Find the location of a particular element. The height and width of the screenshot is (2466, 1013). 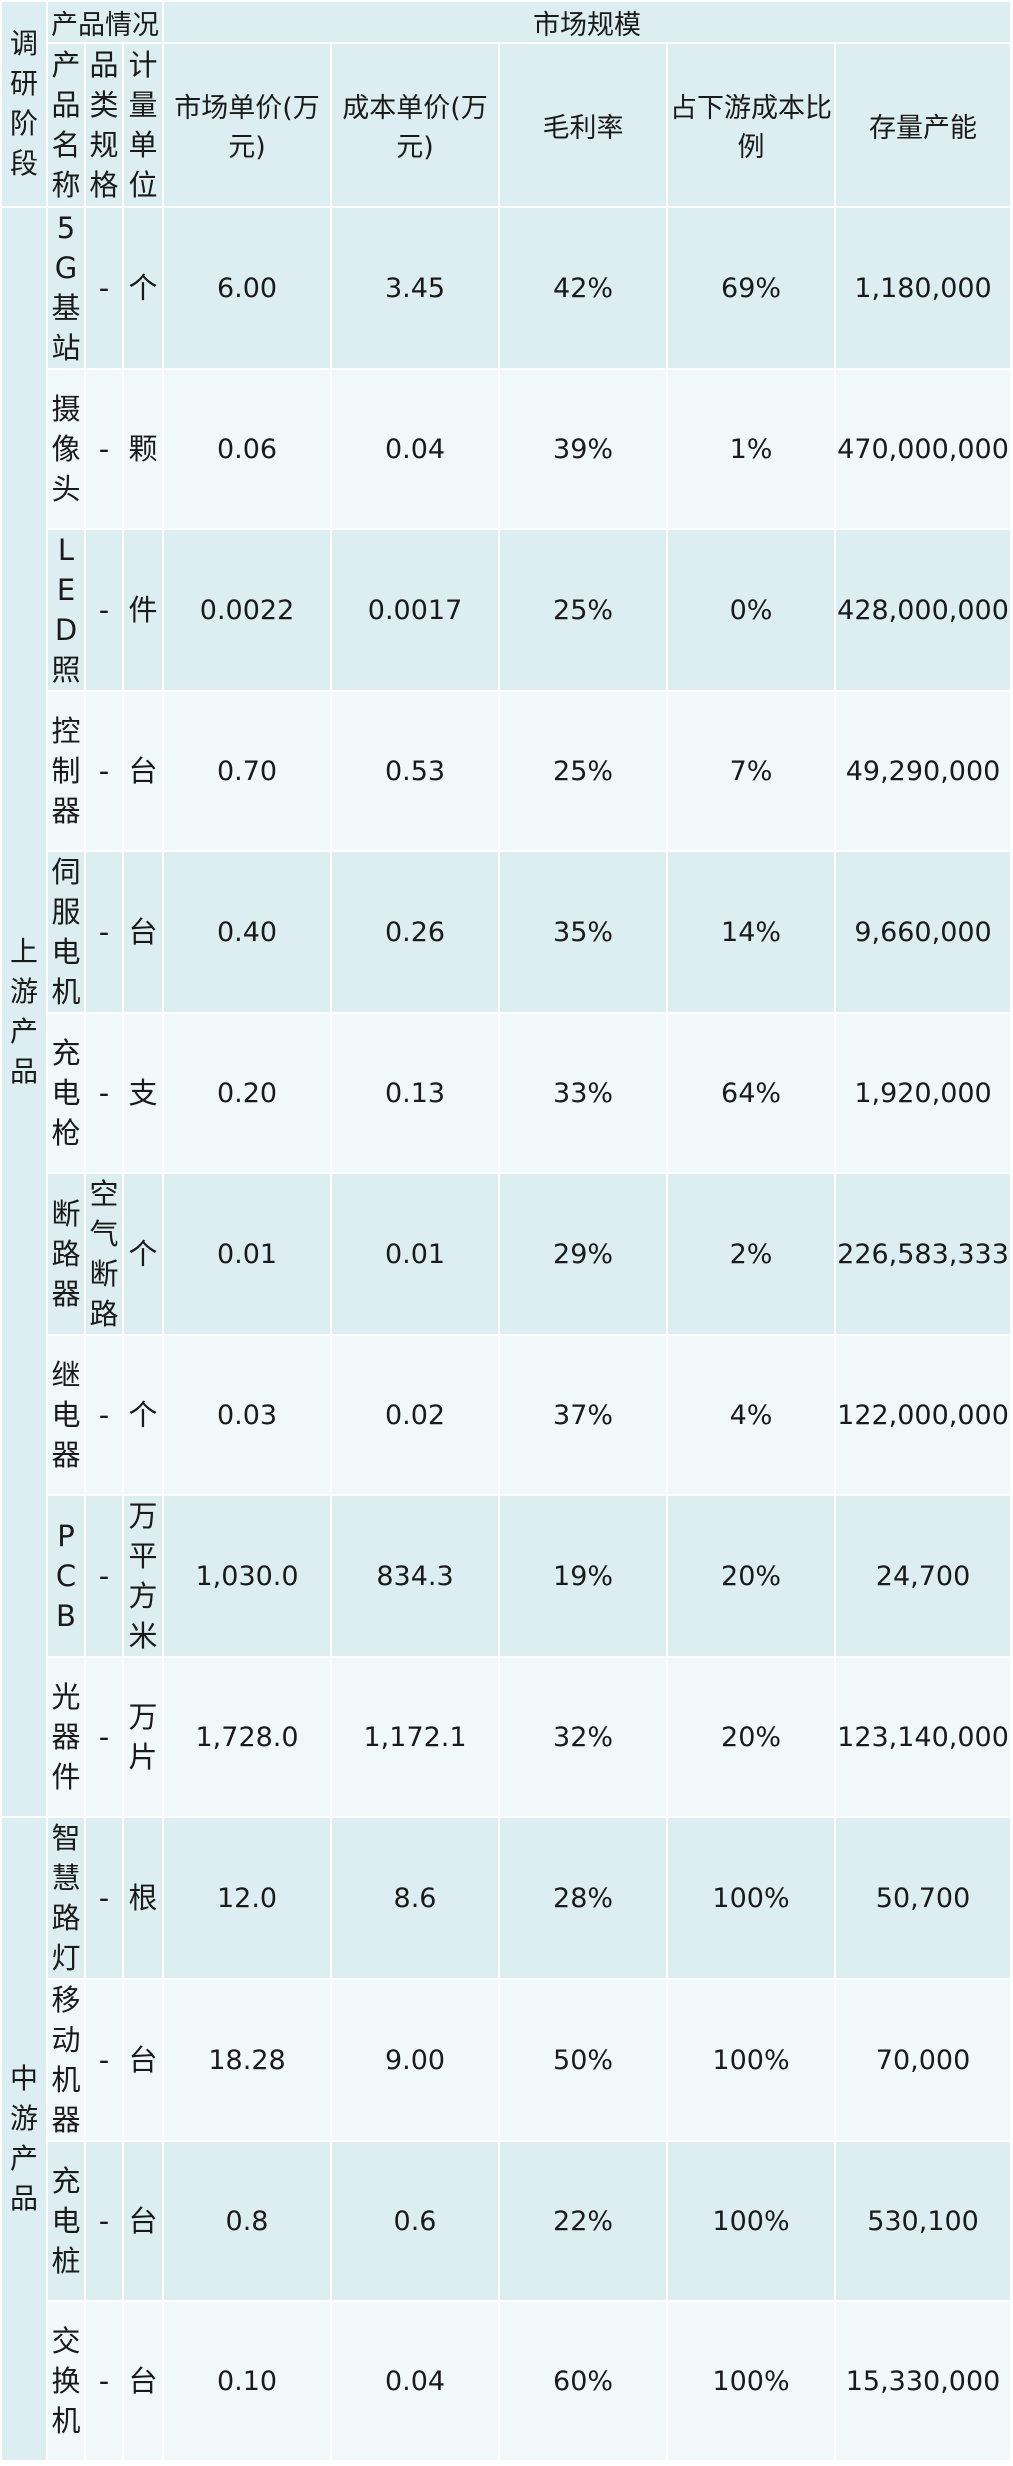

capacity-cell: 470,000,000 is located at coordinates (923, 449).